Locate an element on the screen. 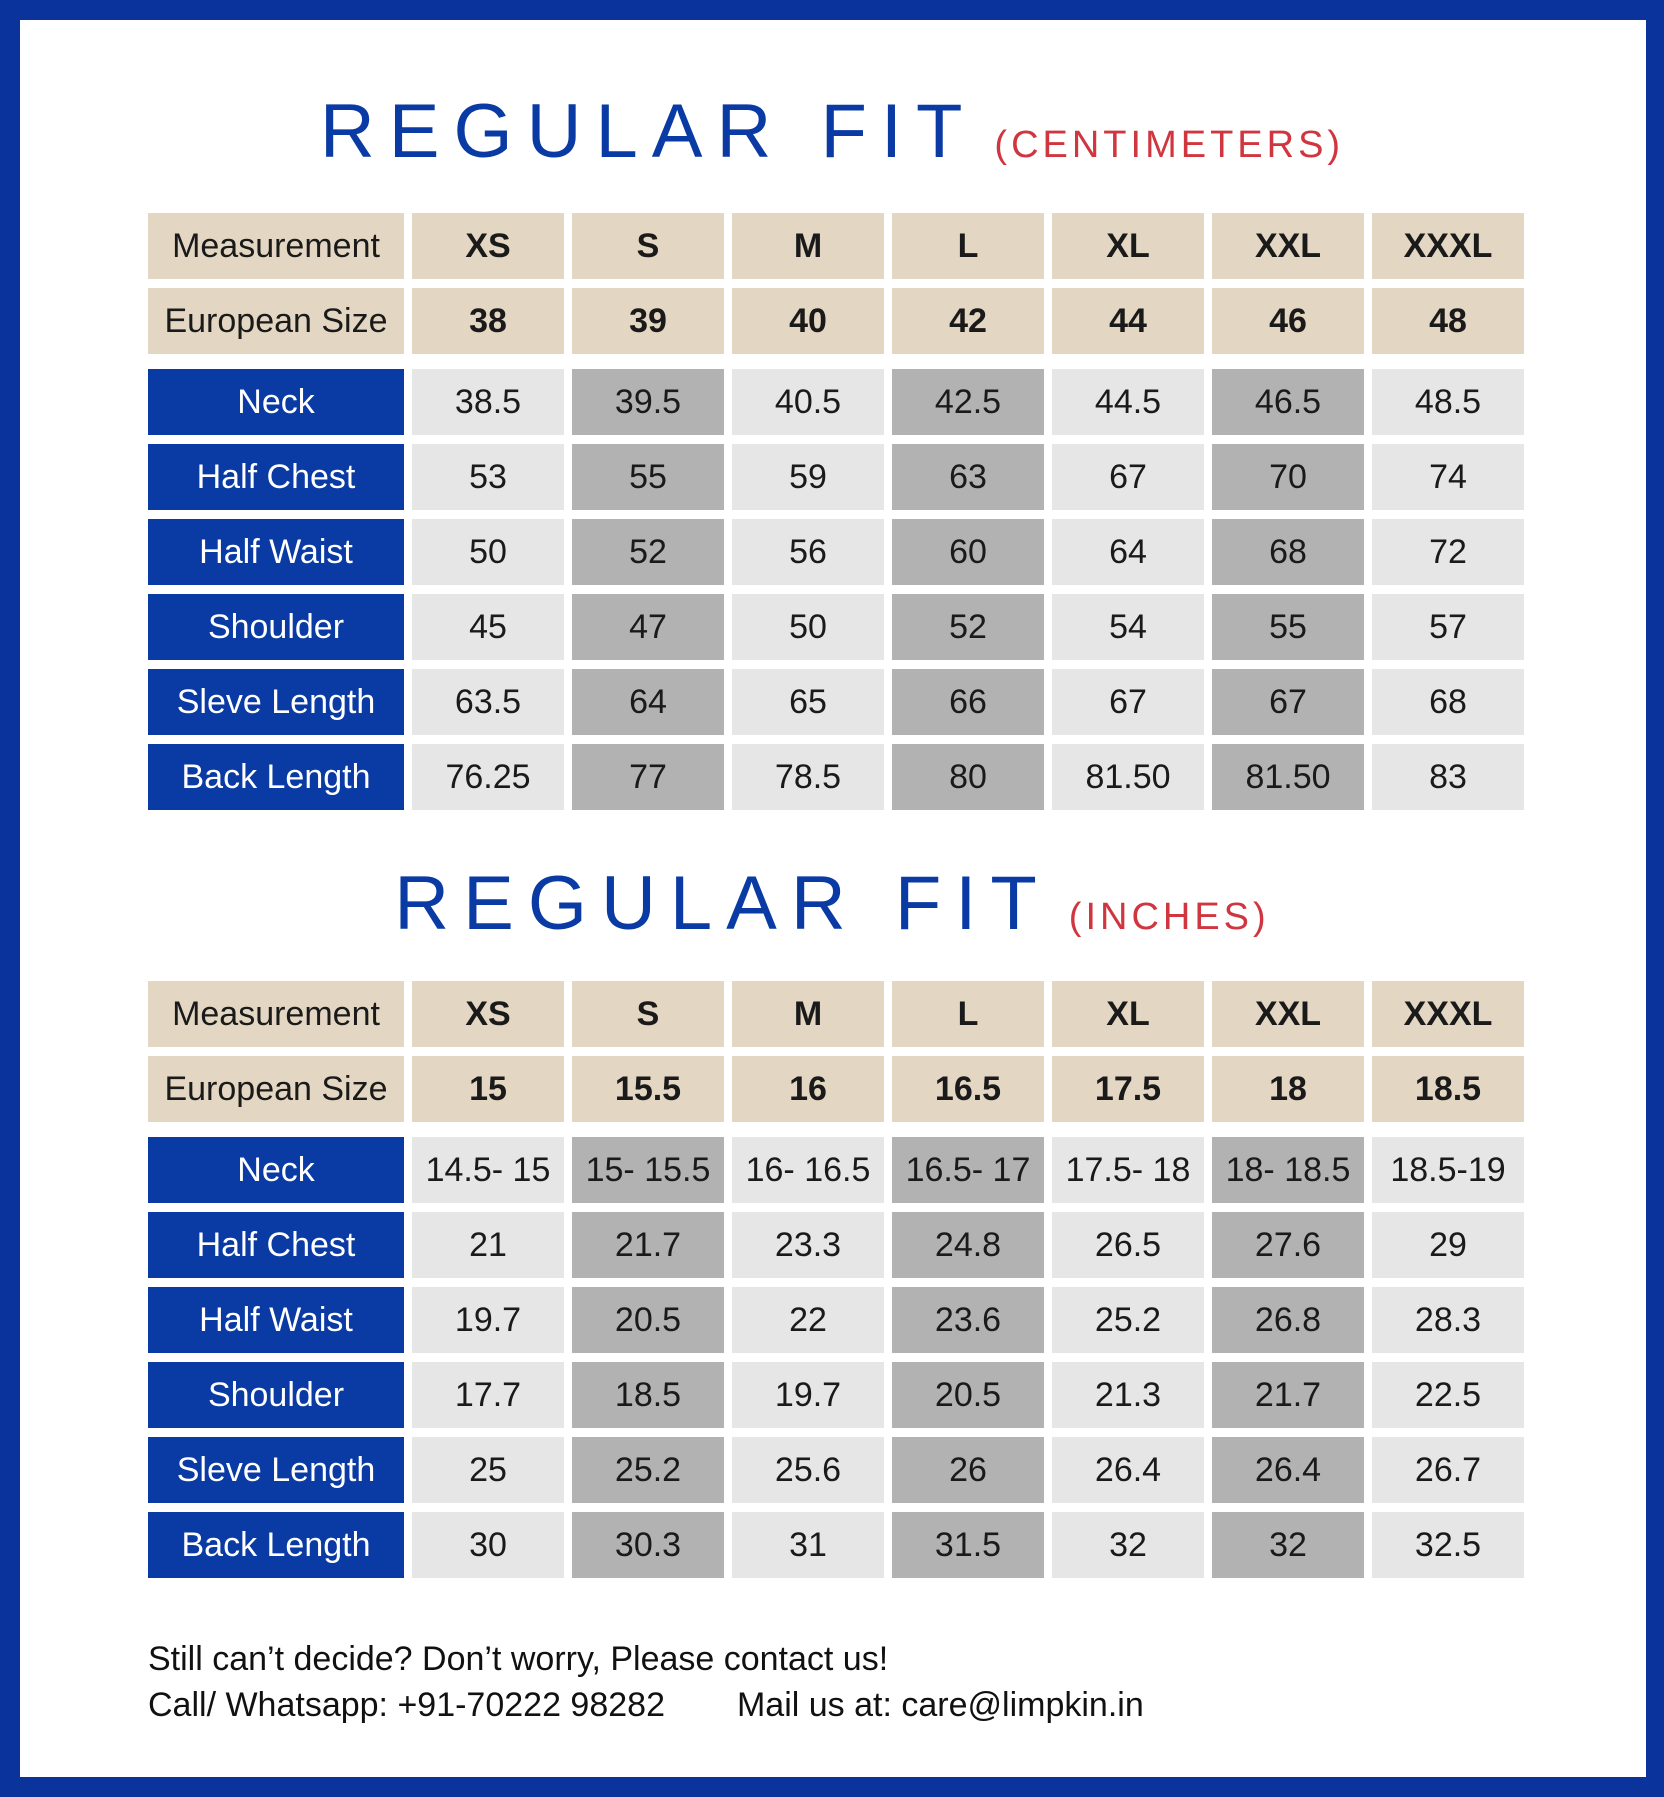  size-header: XL is located at coordinates (1128, 246).